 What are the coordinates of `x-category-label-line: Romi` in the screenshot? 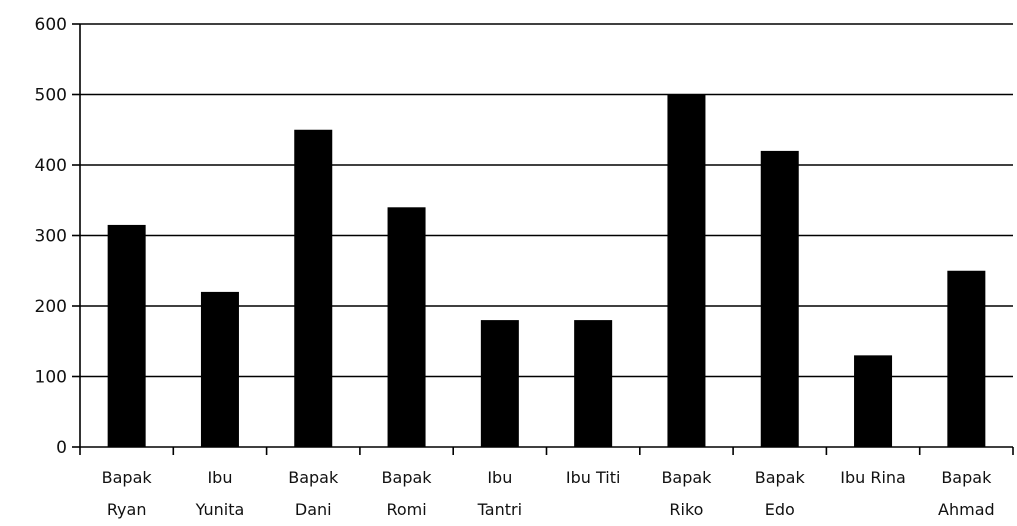 It's located at (406, 509).